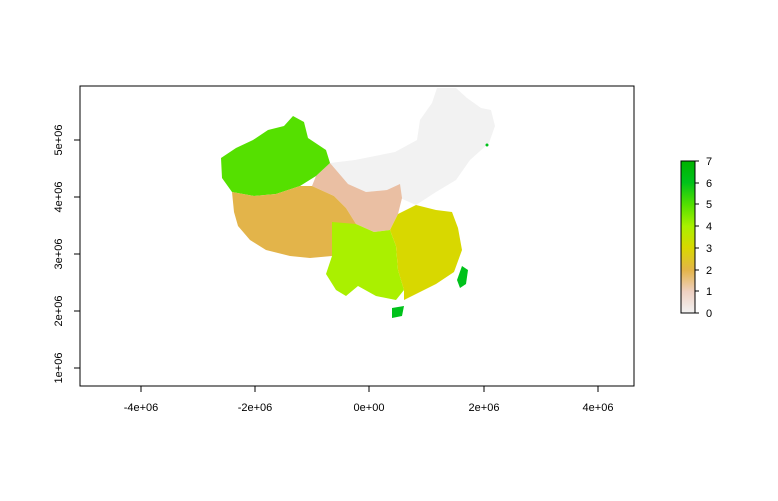  What do you see at coordinates (294, 222) in the screenshot?
I see `region-tibet` at bounding box center [294, 222].